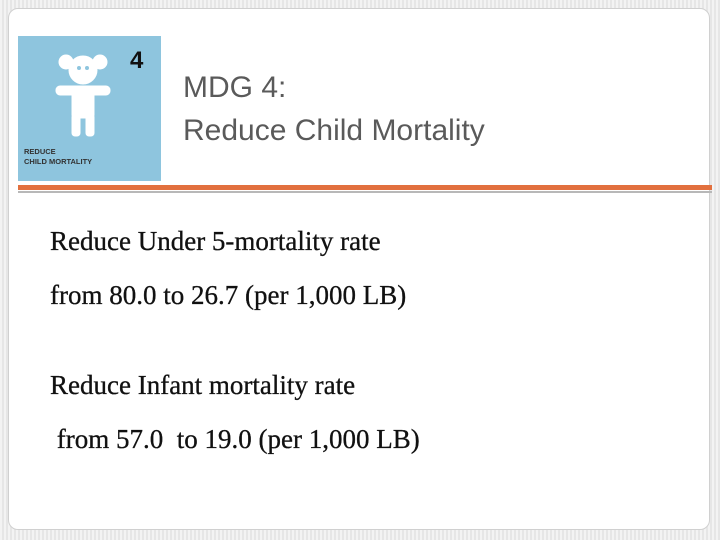  Describe the element at coordinates (58, 161) in the screenshot. I see `badge-caption: CHILD MORTALITY` at that location.